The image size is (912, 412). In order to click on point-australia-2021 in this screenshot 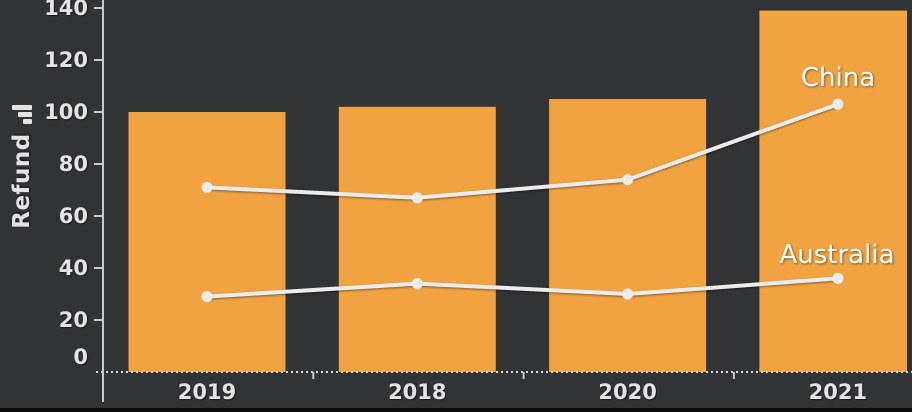, I will do `click(838, 278)`.